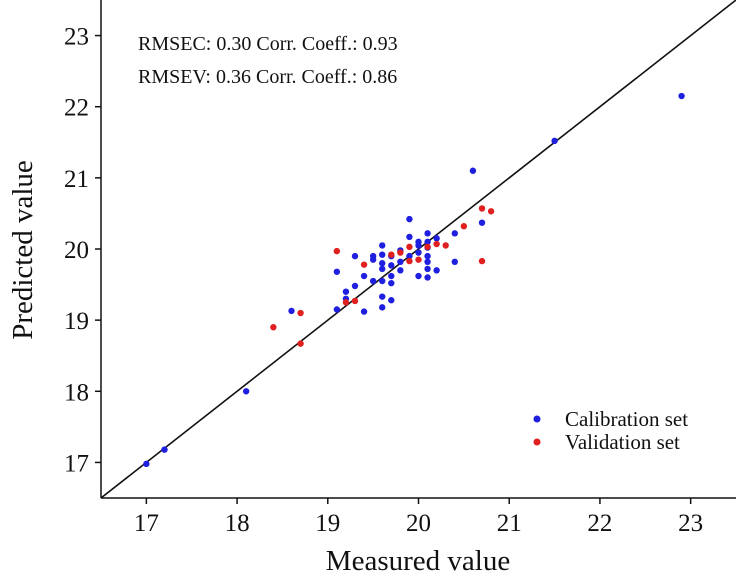 The image size is (736, 580). I want to click on y-tick-label: 23, so click(76, 37).